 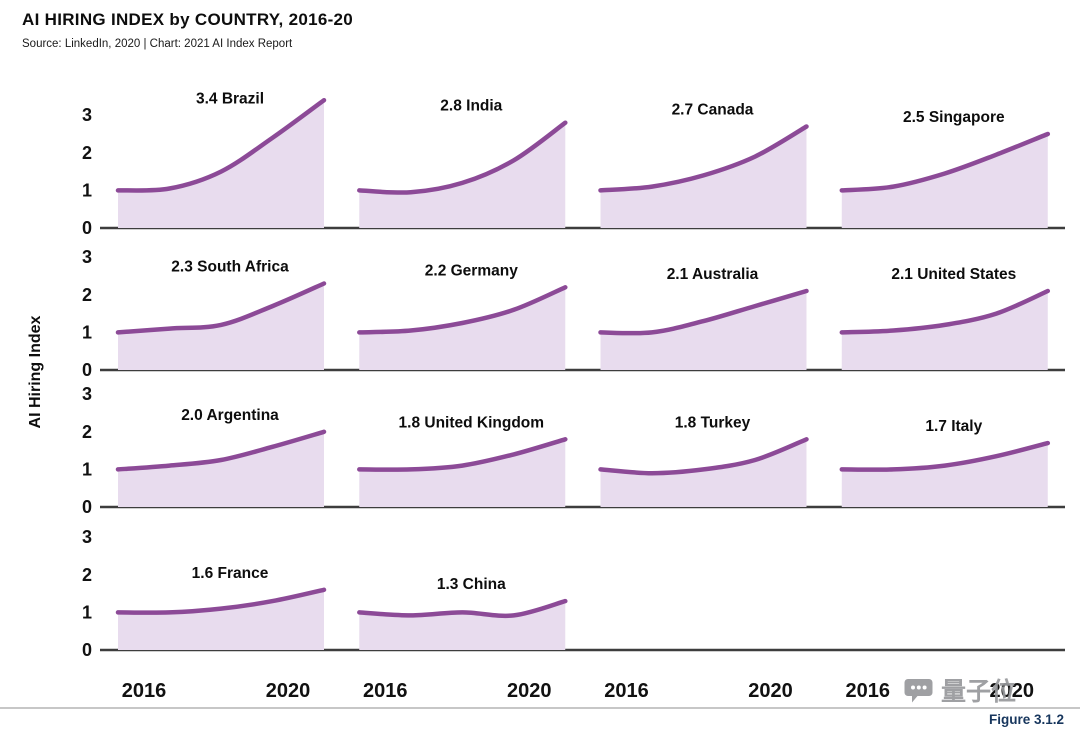 What do you see at coordinates (868, 691) in the screenshot?
I see `x-tick-2016-col-3: 2016` at bounding box center [868, 691].